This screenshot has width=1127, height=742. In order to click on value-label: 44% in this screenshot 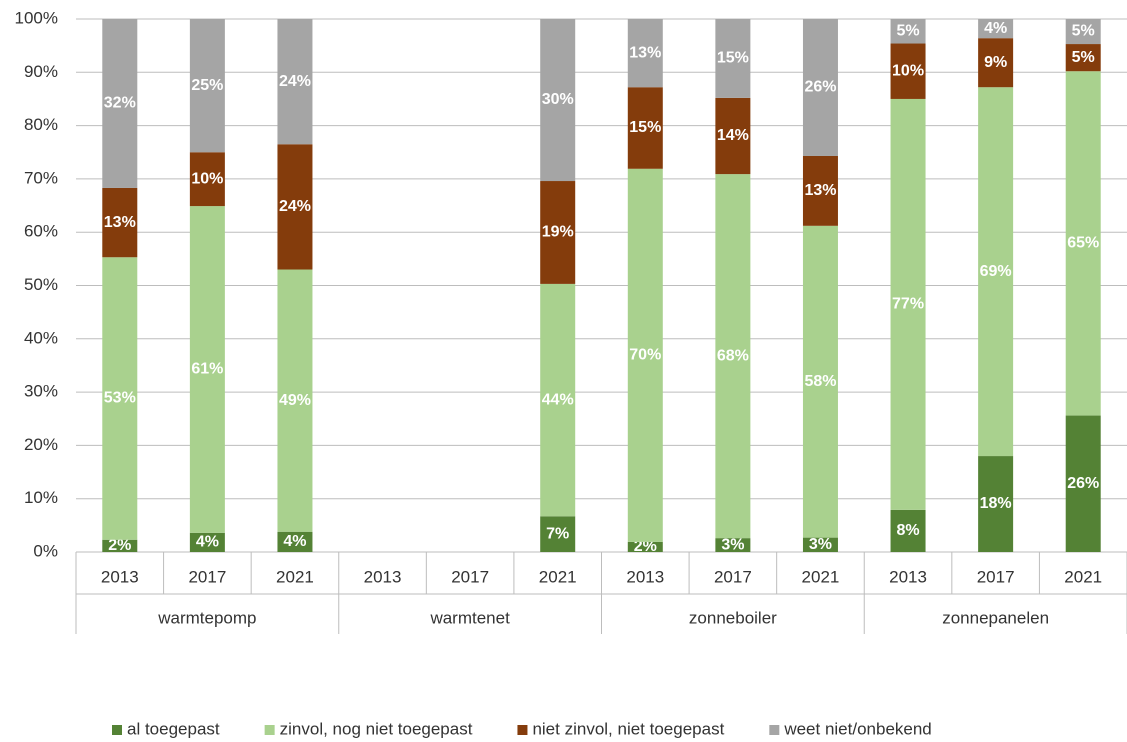, I will do `click(558, 399)`.